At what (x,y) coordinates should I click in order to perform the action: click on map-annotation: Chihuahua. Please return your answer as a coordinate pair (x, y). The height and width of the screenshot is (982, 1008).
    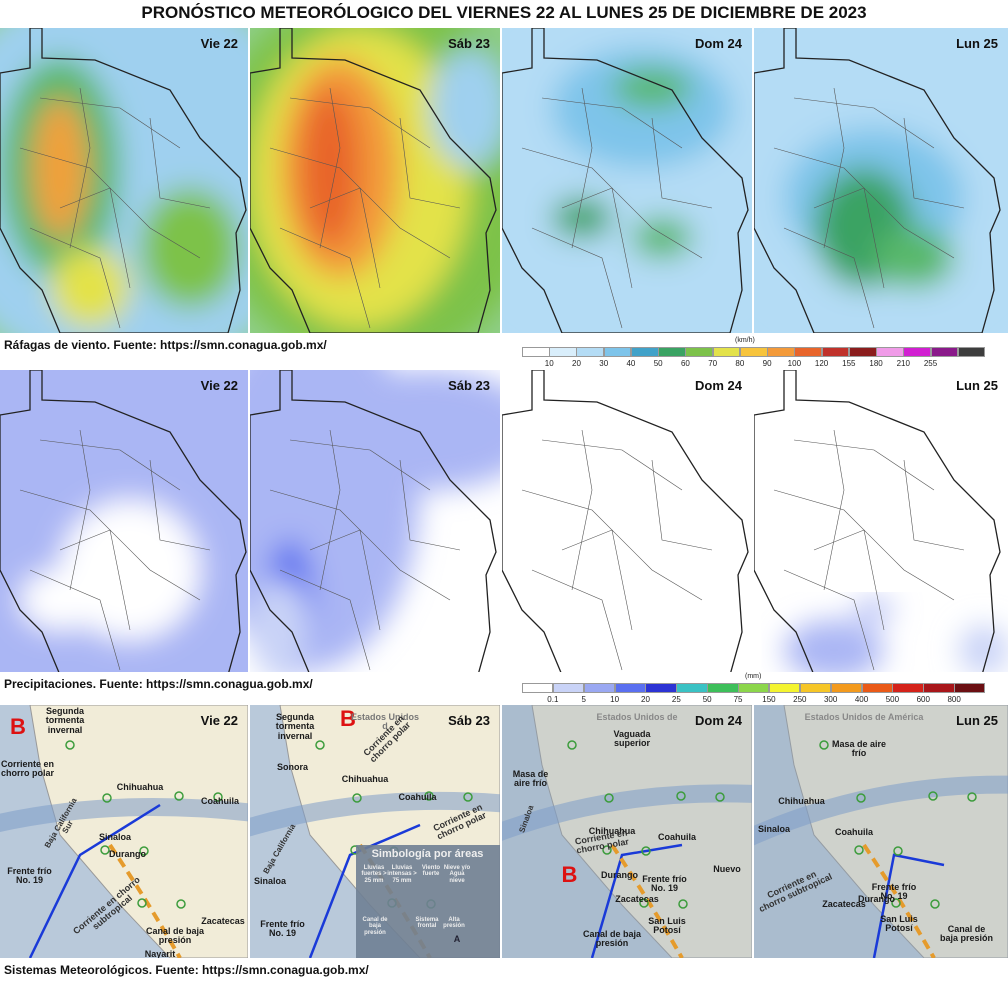
    Looking at the image, I should click on (612, 831).